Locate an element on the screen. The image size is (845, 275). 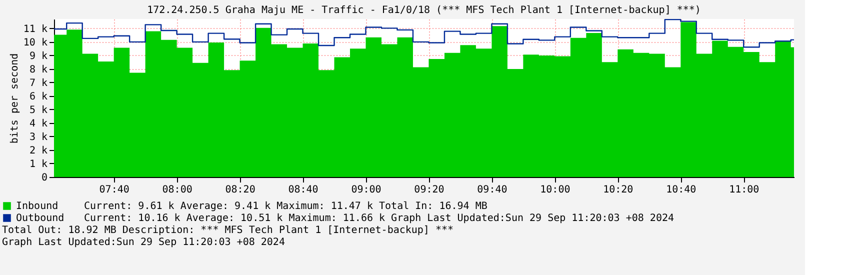
text: Total Out: 18.92 MB Description: *** MFS Tech Plant 1 [Internet-backup] *** is located at coordinates (228, 230).